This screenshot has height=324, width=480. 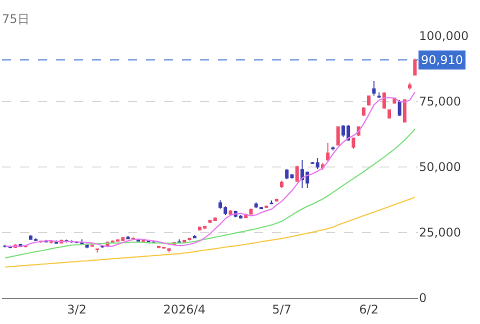 I want to click on ref-line-label: 90,910, so click(x=442, y=60).